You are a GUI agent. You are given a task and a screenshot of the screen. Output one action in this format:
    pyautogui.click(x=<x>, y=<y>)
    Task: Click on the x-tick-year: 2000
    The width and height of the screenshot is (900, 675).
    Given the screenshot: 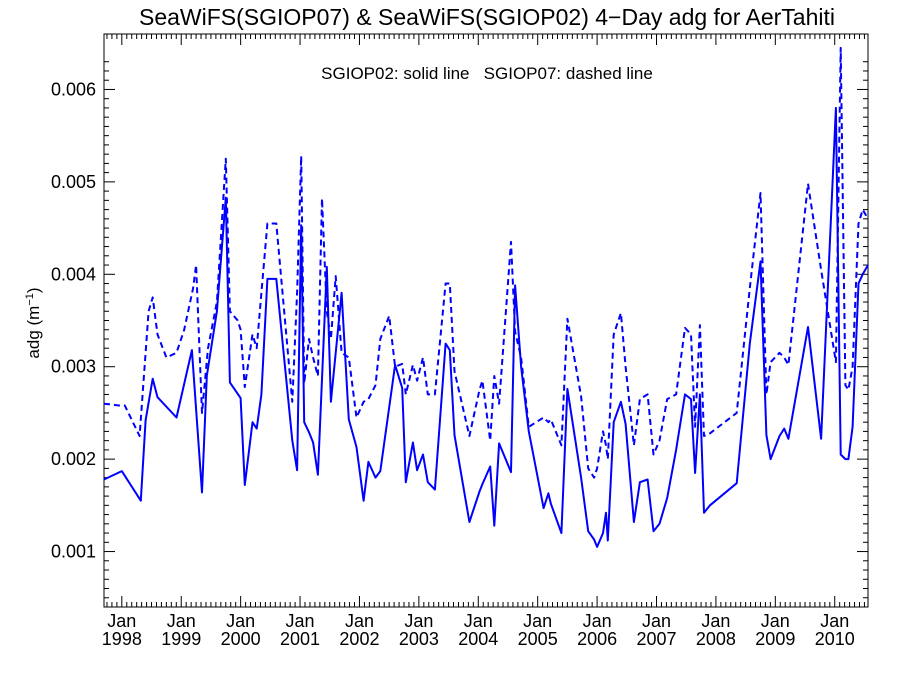 What is the action you would take?
    pyautogui.click(x=241, y=639)
    